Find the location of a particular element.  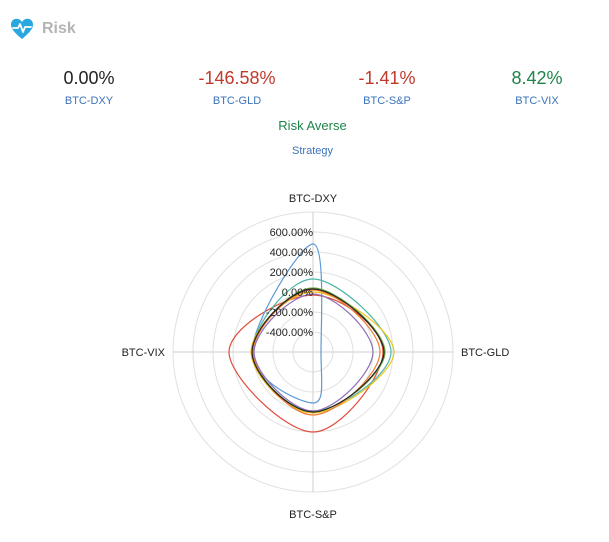

metric-btc-vix: 8.42% BTC-VIX is located at coordinates (535, 87).